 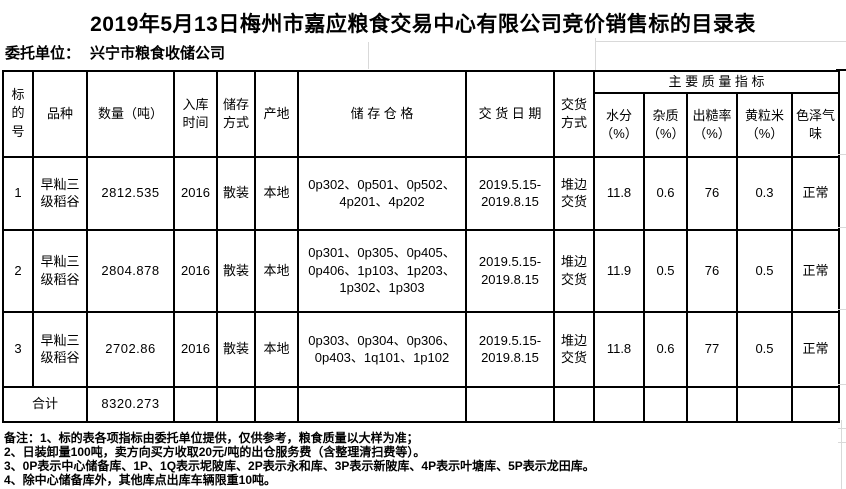 What do you see at coordinates (140, 479) in the screenshot?
I see `note-line-4: 4、除中心储备库外，其他库点出库车辆限重10吨。` at bounding box center [140, 479].